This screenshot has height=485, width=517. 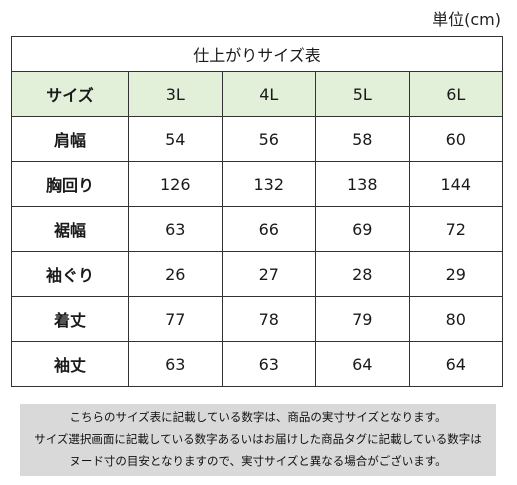 I want to click on table-row: 着丈 77 78 79 80, so click(x=257, y=319).